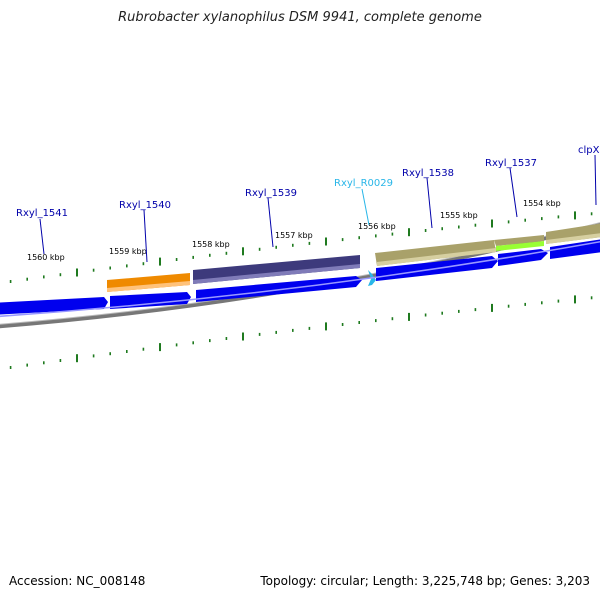 This screenshot has height=600, width=600. Describe the element at coordinates (520, 246) in the screenshot. I see `feature-block-lime` at that location.